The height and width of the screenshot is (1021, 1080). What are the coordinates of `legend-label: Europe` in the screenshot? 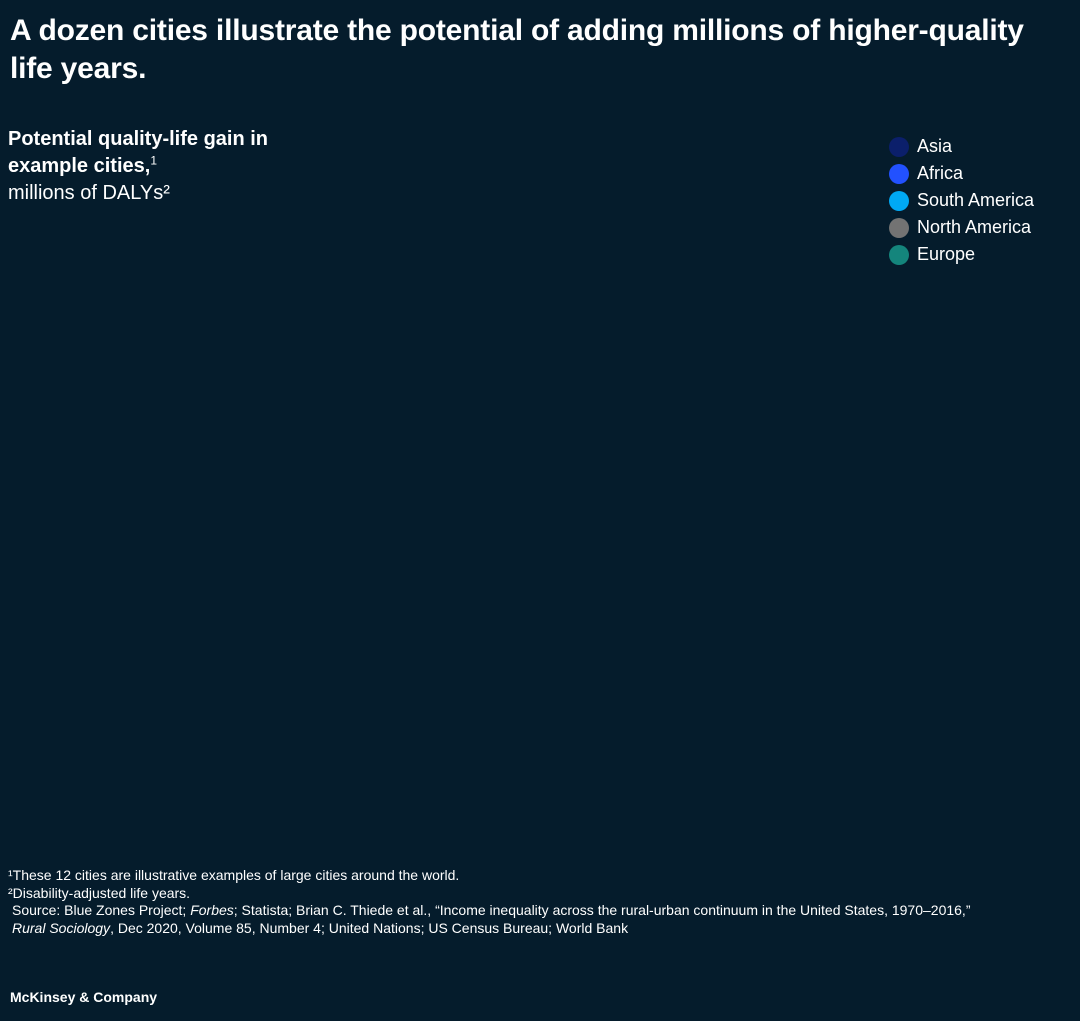 It's located at (946, 254).